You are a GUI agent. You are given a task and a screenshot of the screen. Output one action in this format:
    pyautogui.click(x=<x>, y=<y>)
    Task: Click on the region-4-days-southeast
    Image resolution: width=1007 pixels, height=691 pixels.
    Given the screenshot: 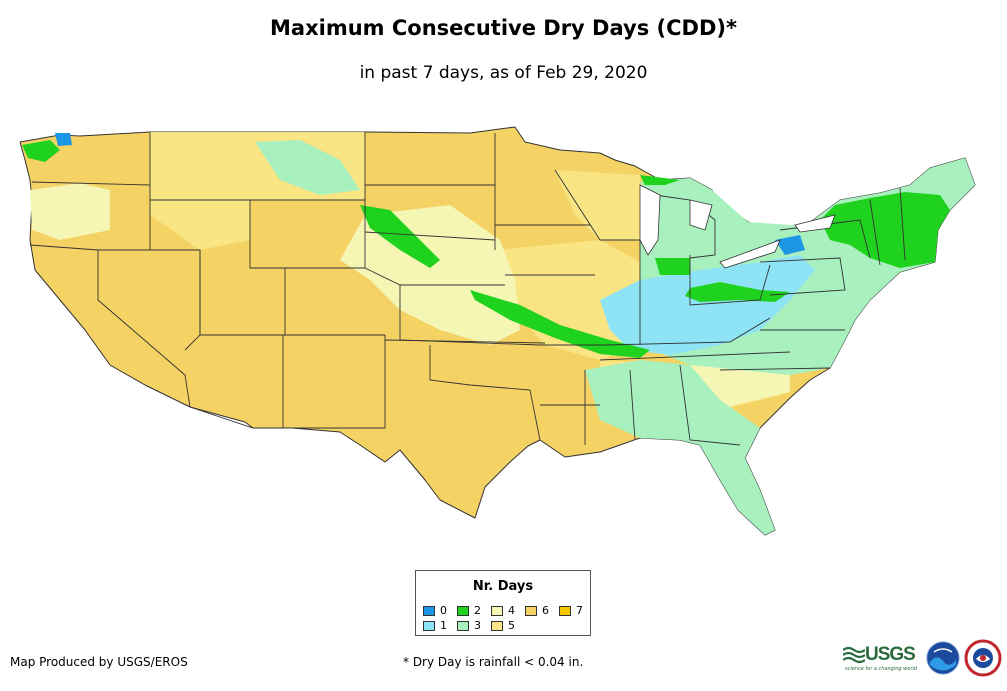 What is the action you would take?
    pyautogui.click(x=735, y=402)
    